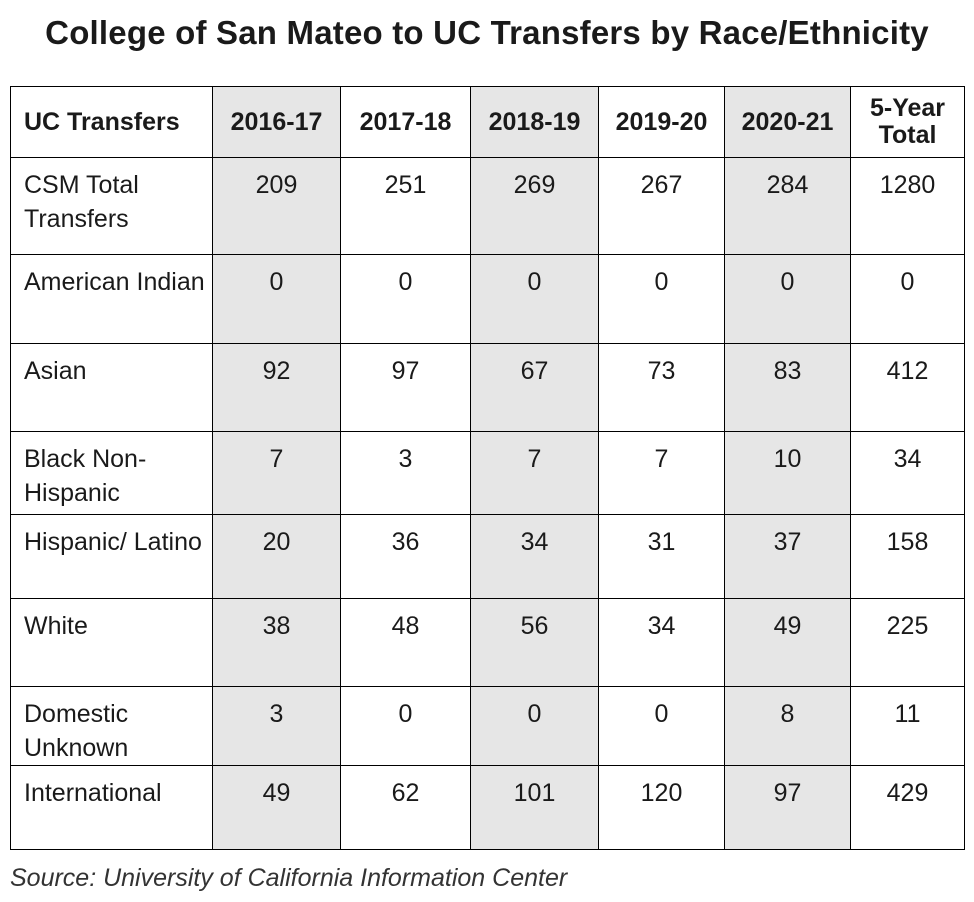  I want to click on table-cell: 8, so click(787, 726).